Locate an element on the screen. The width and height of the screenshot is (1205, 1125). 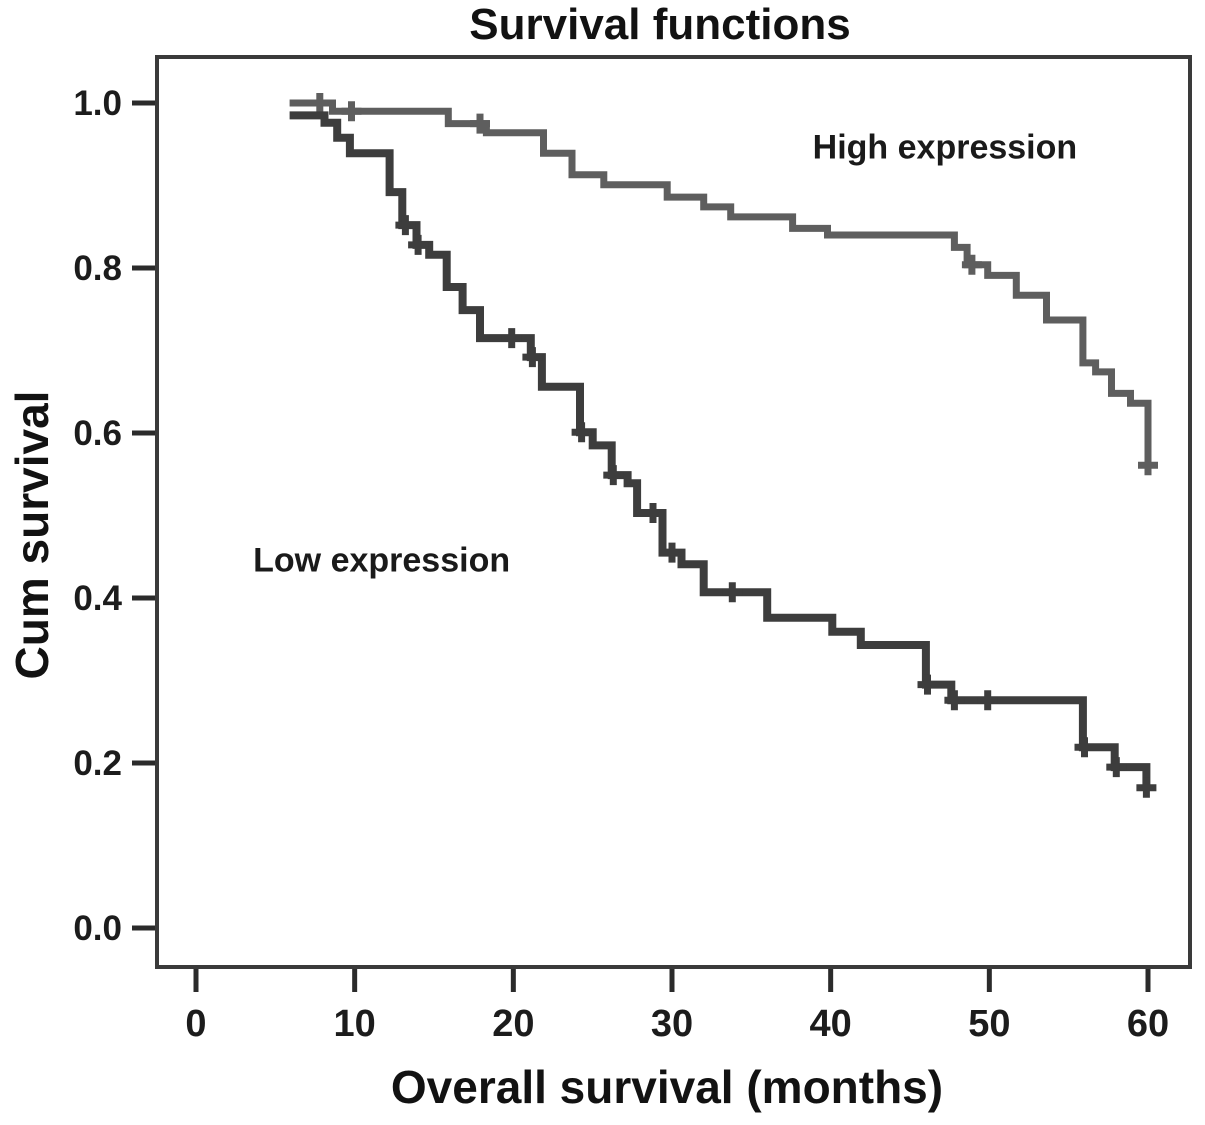
y-tick-label: 0.2 is located at coordinates (97, 763).